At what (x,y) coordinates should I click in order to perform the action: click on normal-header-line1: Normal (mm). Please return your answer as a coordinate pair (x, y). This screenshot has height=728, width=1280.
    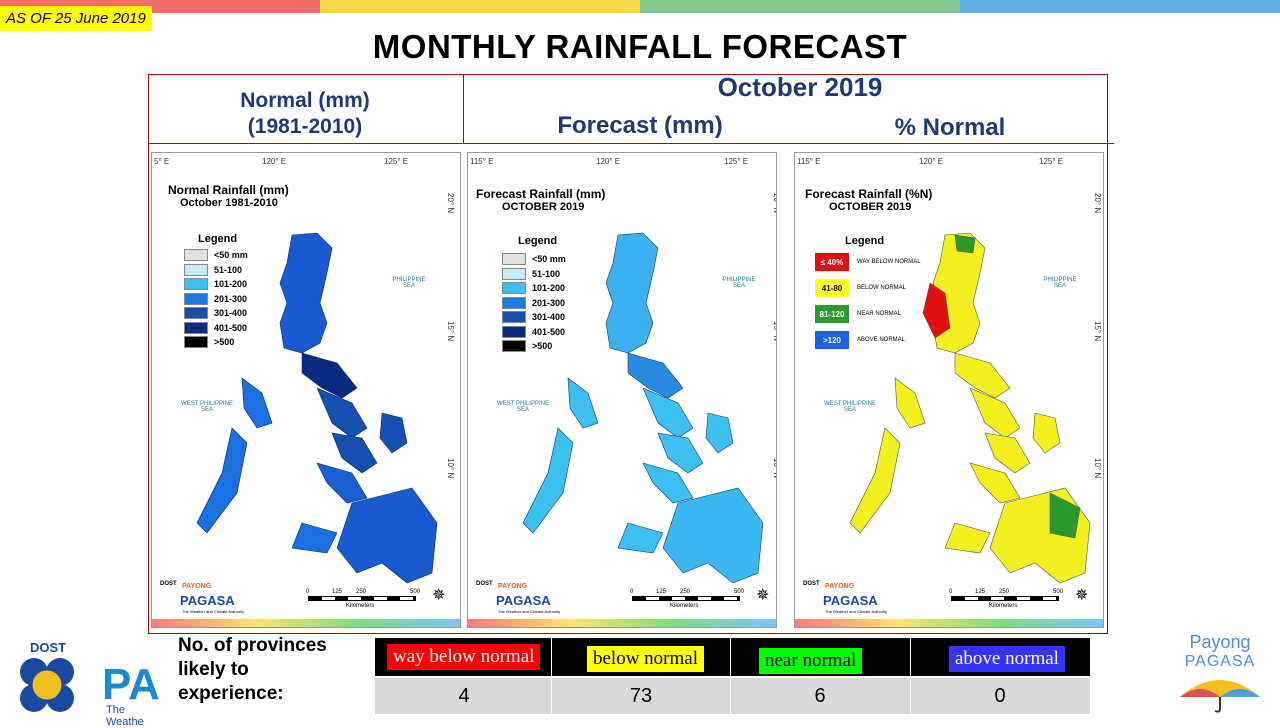
    Looking at the image, I should click on (305, 100).